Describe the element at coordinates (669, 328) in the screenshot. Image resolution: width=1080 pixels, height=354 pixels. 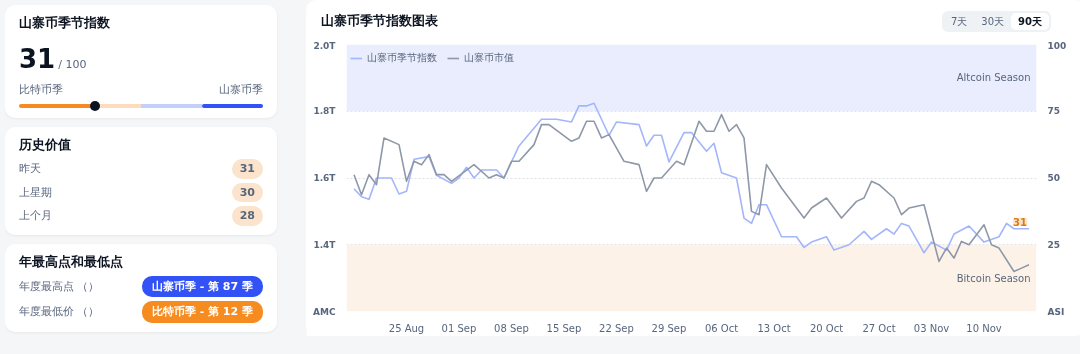
I see `x-tick-label: 29 Sep` at that location.